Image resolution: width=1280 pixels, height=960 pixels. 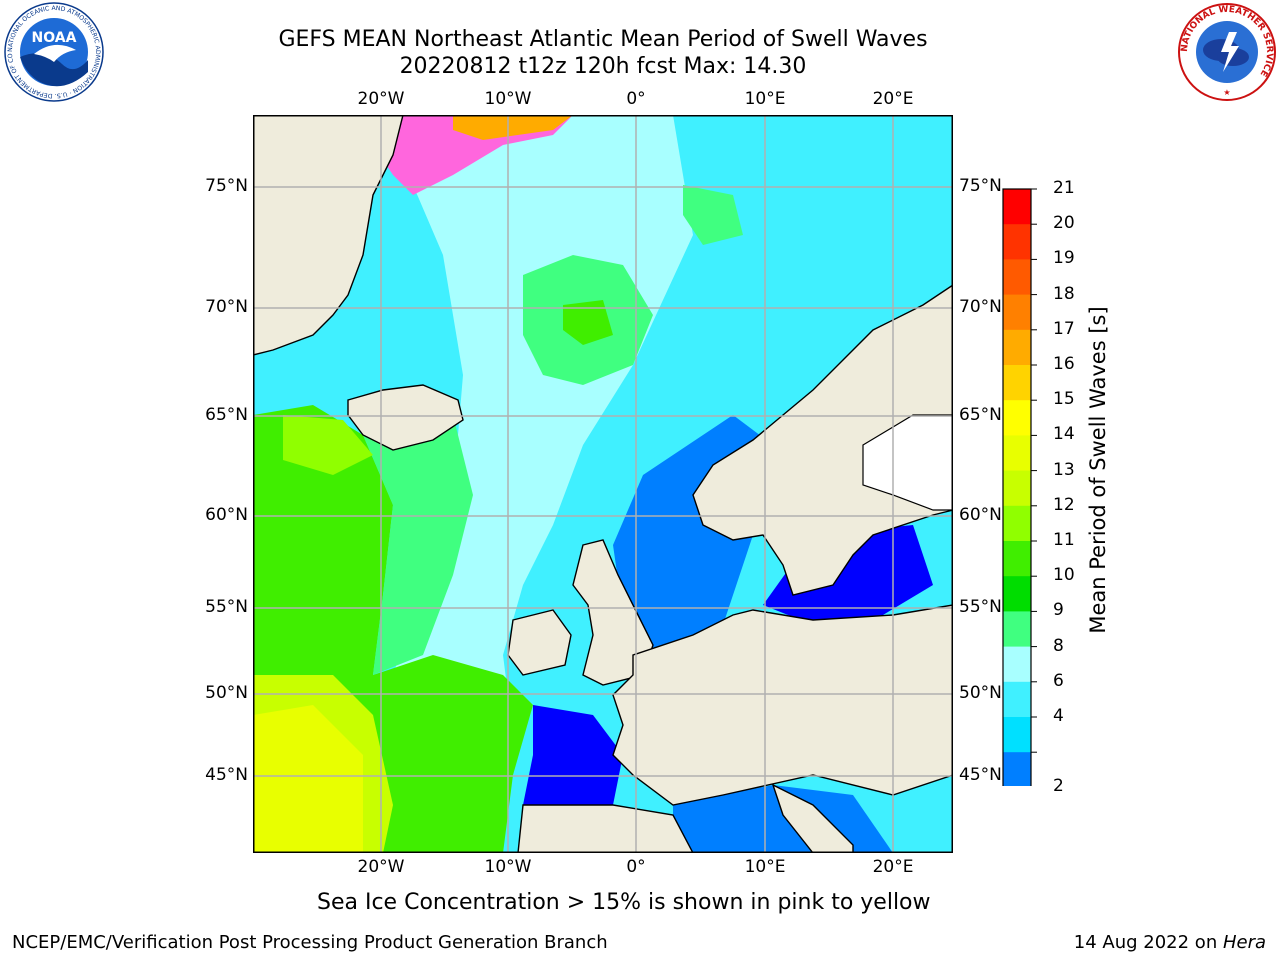 What do you see at coordinates (603, 66) in the screenshot?
I see `chart-subtitle-forecast: 20220812 t12z 120h fcst Max: 14.30` at bounding box center [603, 66].